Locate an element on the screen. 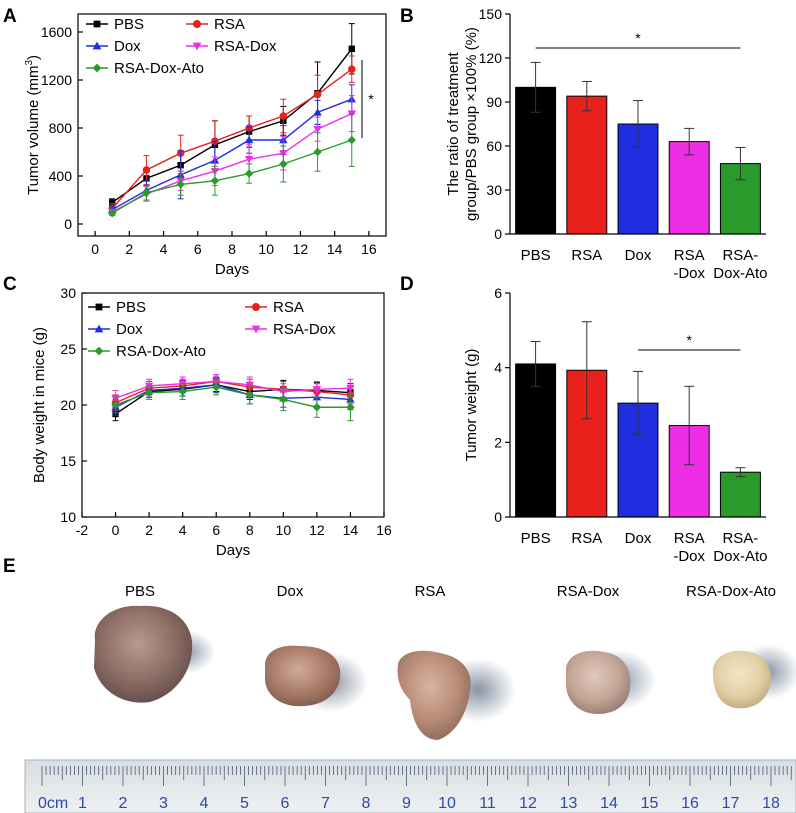 Image resolution: width=796 pixels, height=813 pixels. bar-pbs is located at coordinates (536, 440).